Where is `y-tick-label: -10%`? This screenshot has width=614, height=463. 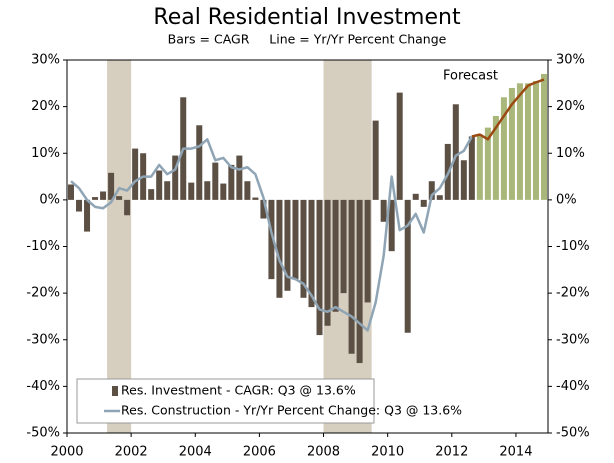 y-tick-label: -10% is located at coordinates (43, 246).